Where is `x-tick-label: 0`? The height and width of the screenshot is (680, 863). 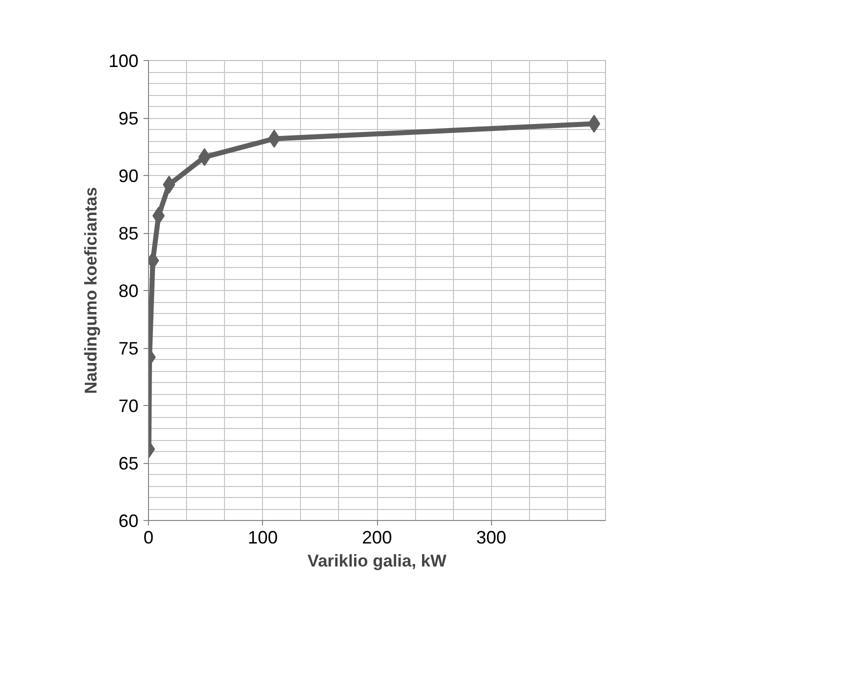 x-tick-label: 0 is located at coordinates (148, 538).